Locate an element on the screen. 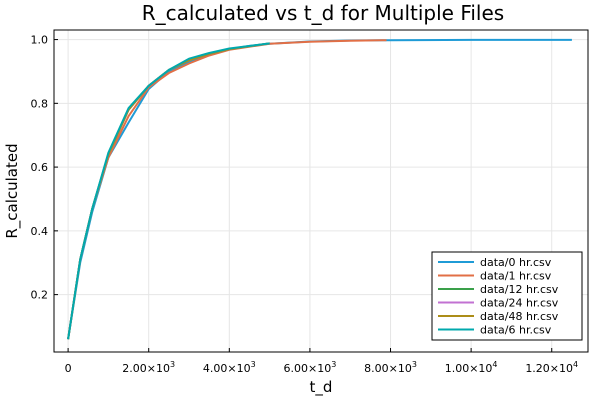 This screenshot has width=600, height=400. legend-box is located at coordinates (507, 296).